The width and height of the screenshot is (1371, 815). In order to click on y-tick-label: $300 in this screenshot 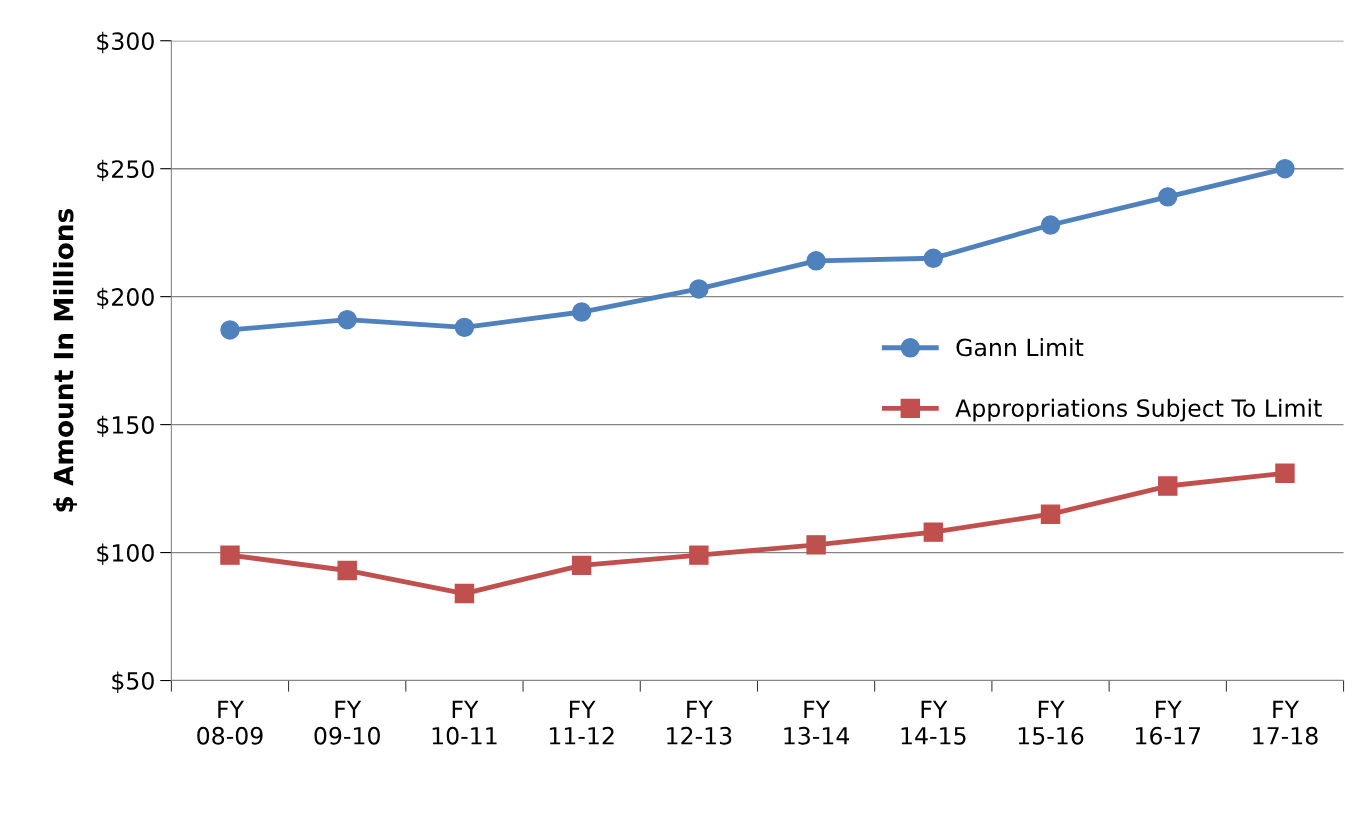, I will do `click(125, 42)`.